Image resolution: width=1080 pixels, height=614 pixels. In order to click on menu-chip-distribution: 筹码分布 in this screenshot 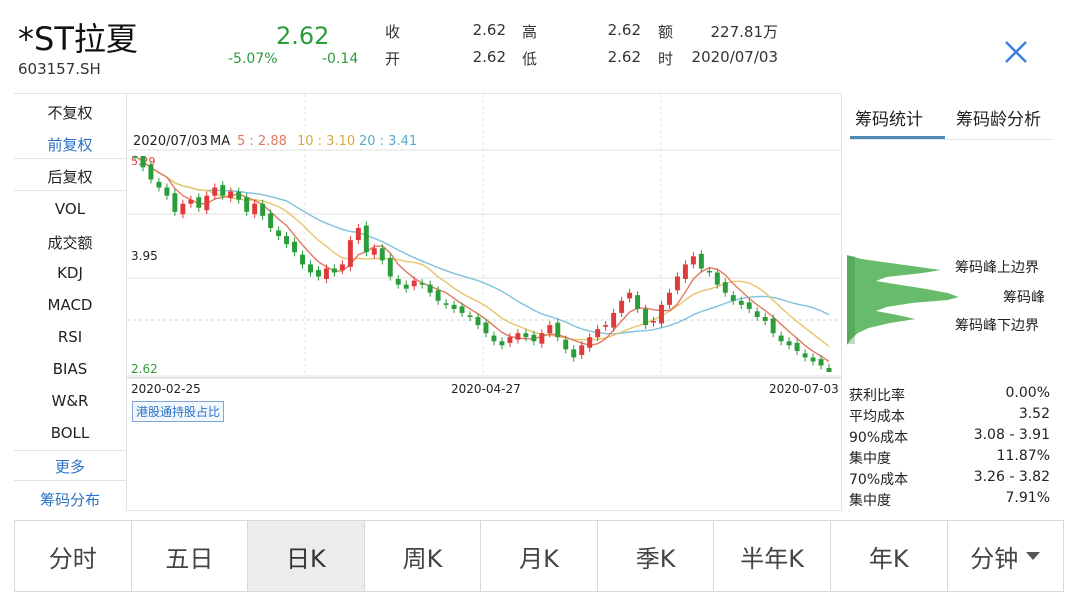, I will do `click(69, 500)`.